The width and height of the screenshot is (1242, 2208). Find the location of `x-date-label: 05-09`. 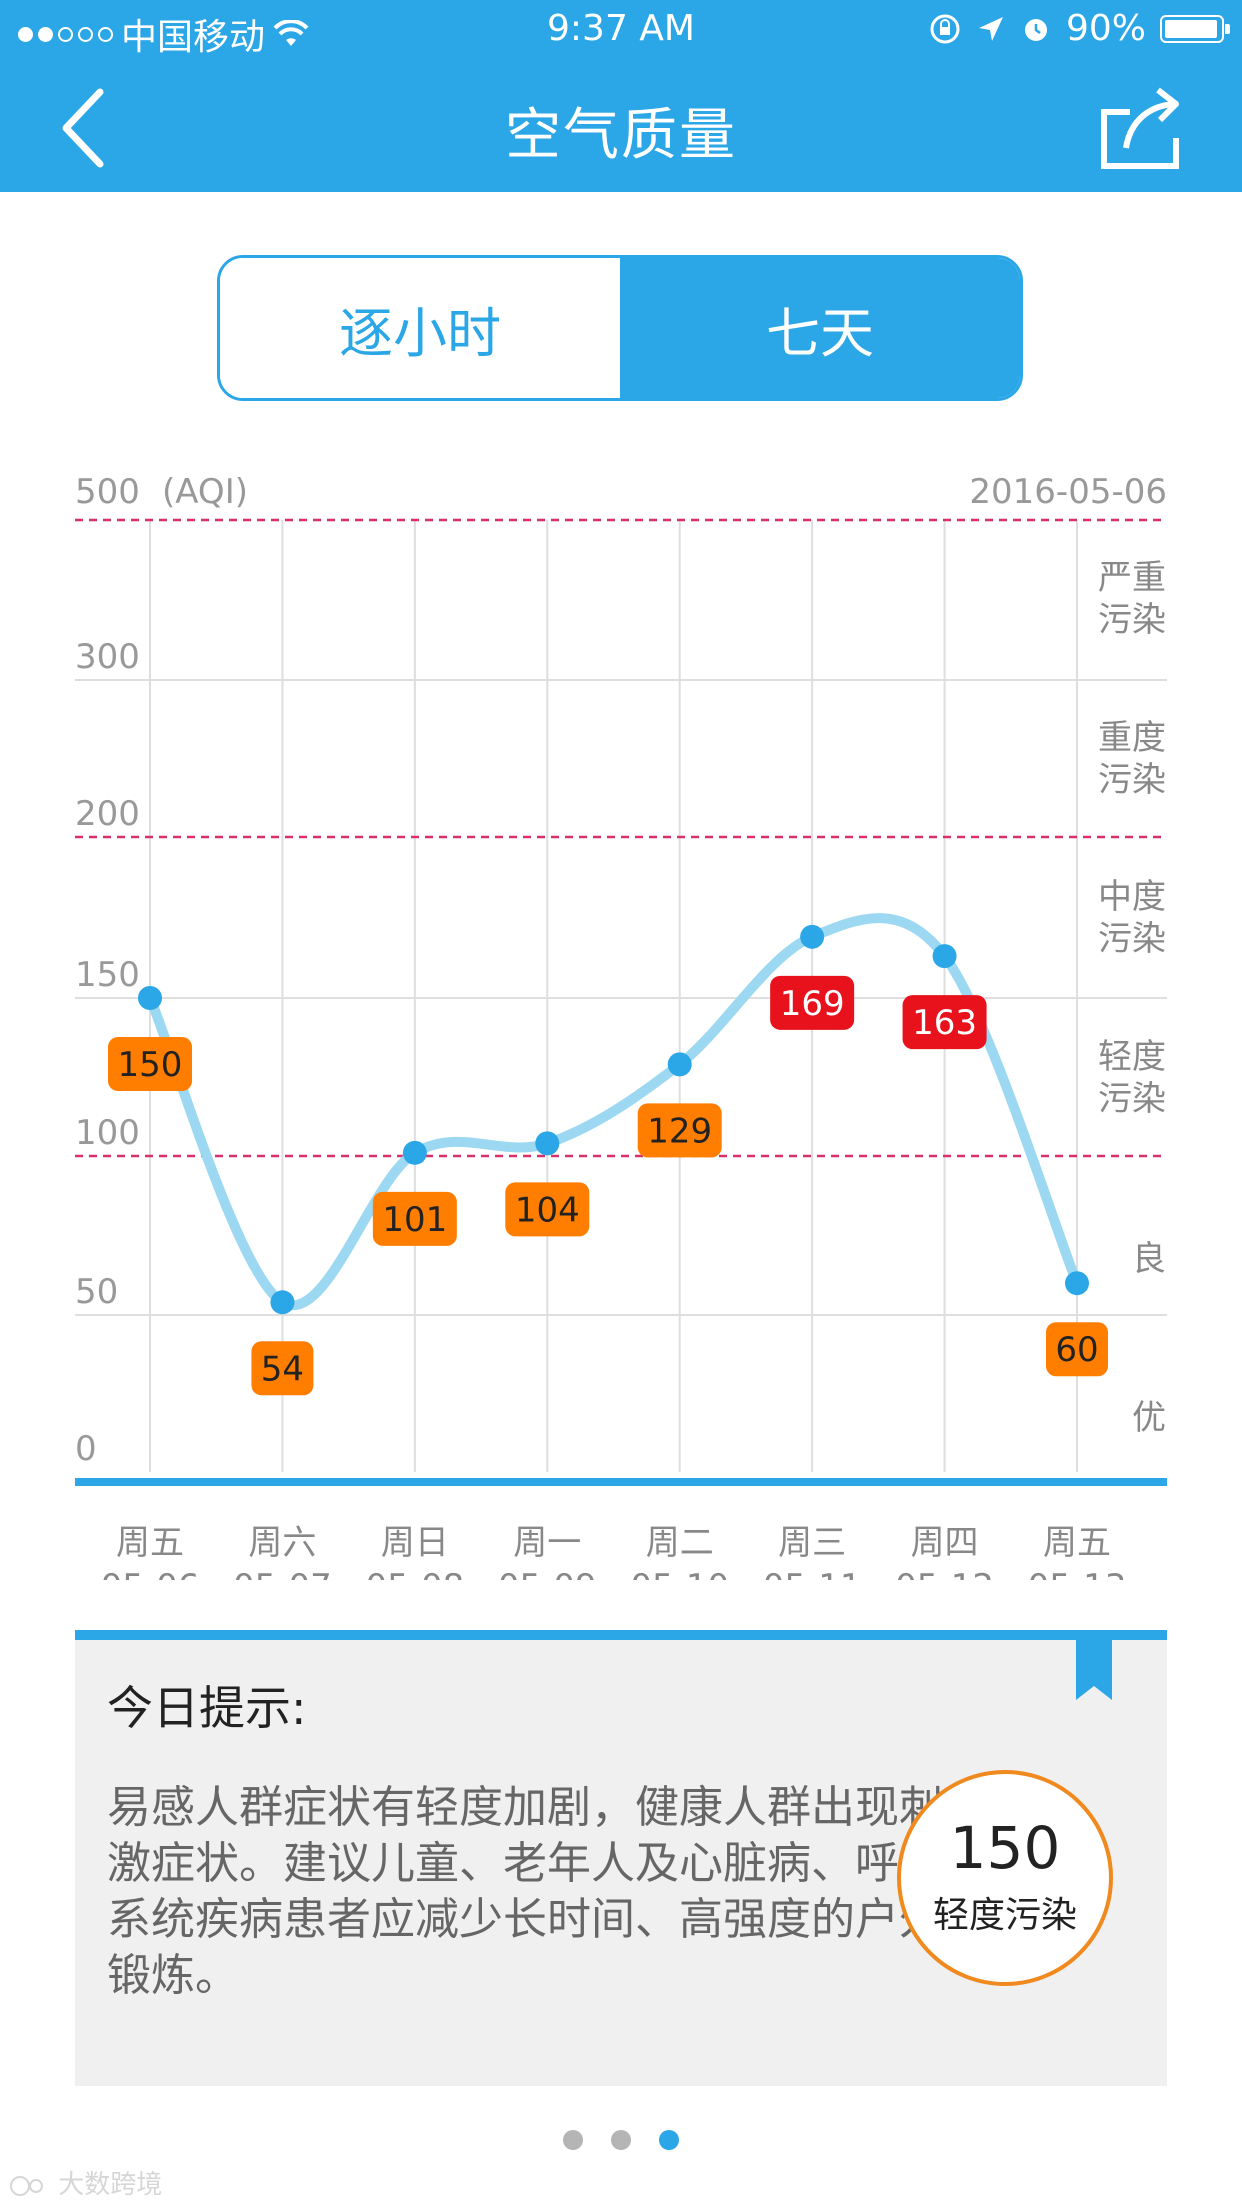

x-date-label: 05-09 is located at coordinates (547, 1573).